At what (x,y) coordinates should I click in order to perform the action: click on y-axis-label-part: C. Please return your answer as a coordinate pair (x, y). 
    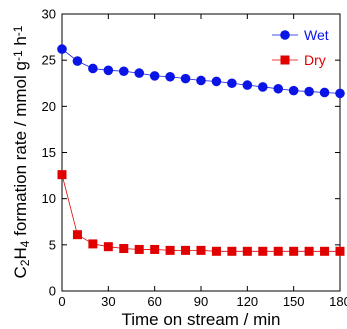
    Looking at the image, I should click on (20, 272).